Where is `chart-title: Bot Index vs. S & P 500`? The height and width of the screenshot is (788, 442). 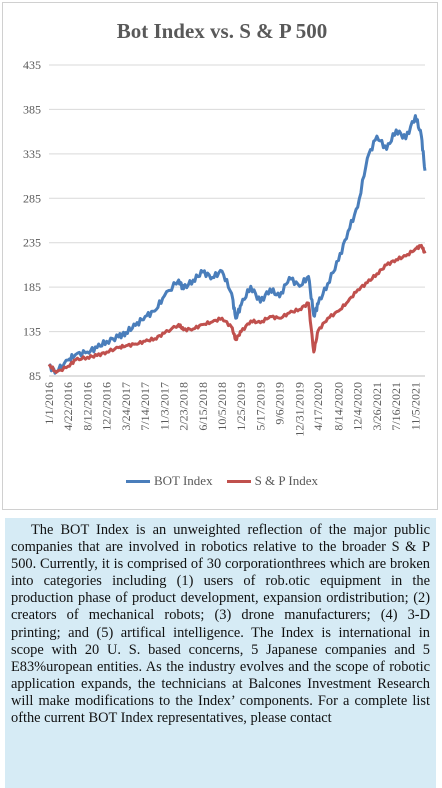
chart-title: Bot Index vs. S & P 500 is located at coordinates (222, 31).